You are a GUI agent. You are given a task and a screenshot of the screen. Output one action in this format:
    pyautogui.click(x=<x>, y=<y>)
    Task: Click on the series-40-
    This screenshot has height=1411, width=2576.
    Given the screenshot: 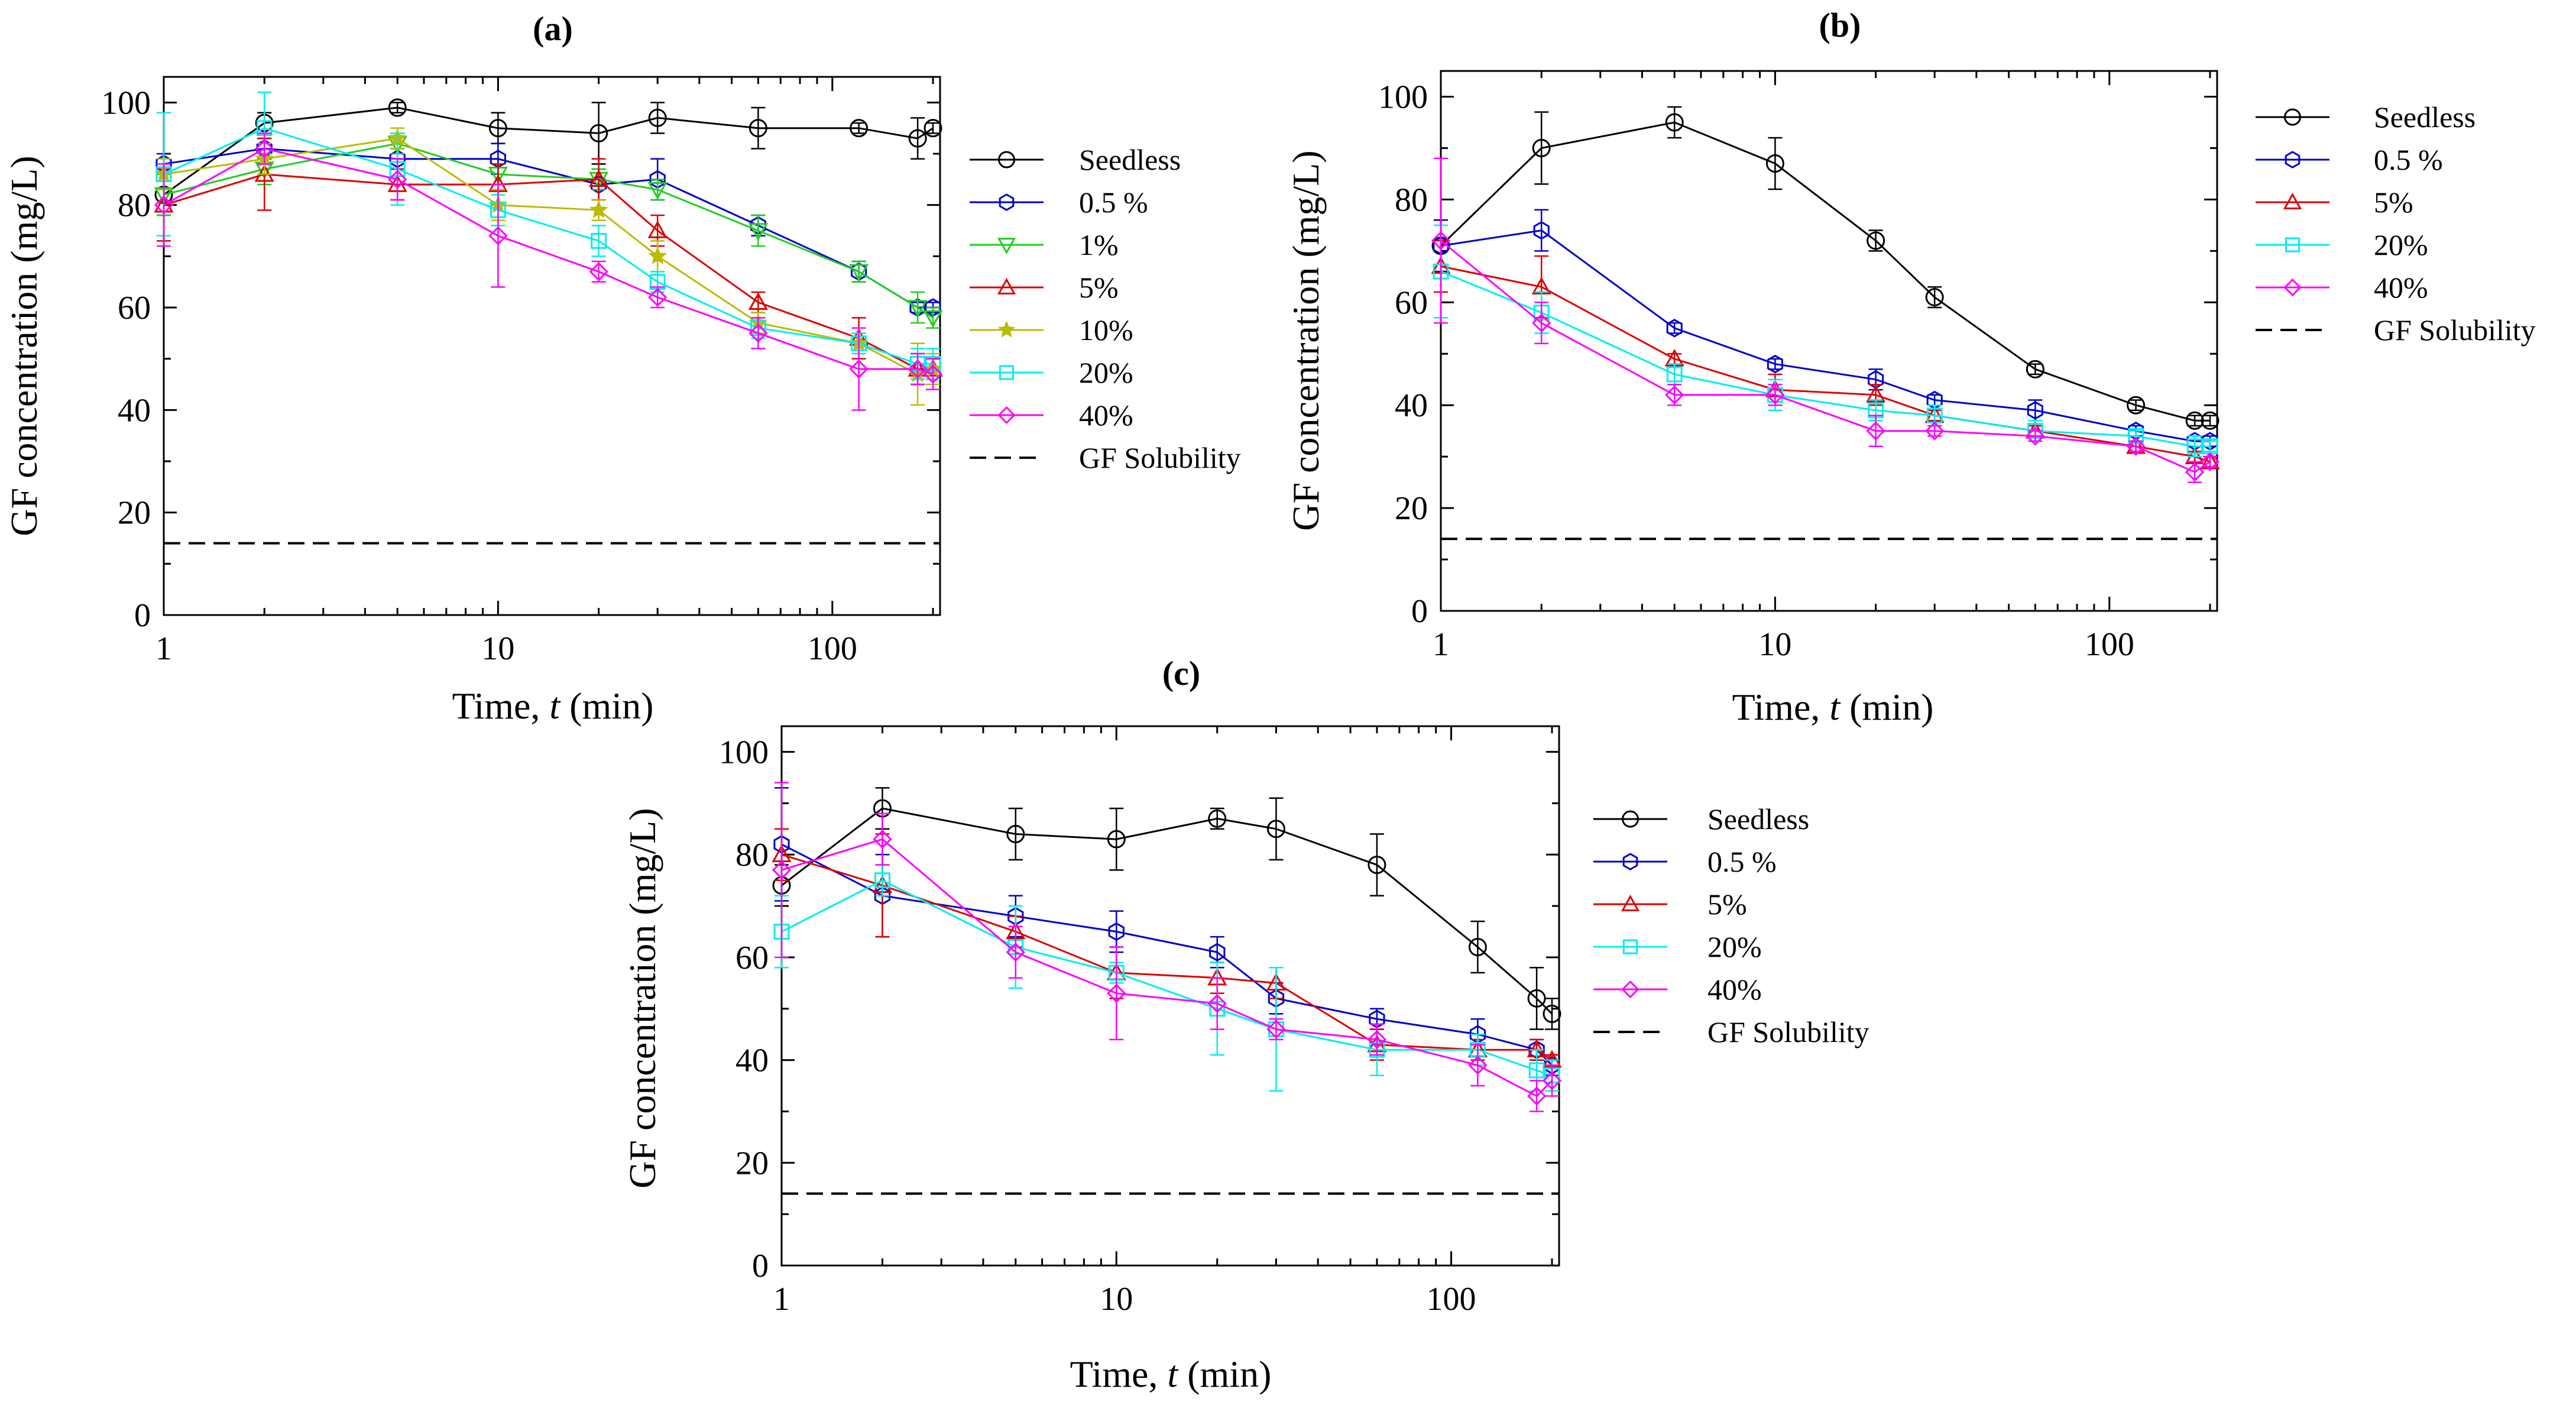 What is the action you would take?
    pyautogui.click(x=548, y=271)
    